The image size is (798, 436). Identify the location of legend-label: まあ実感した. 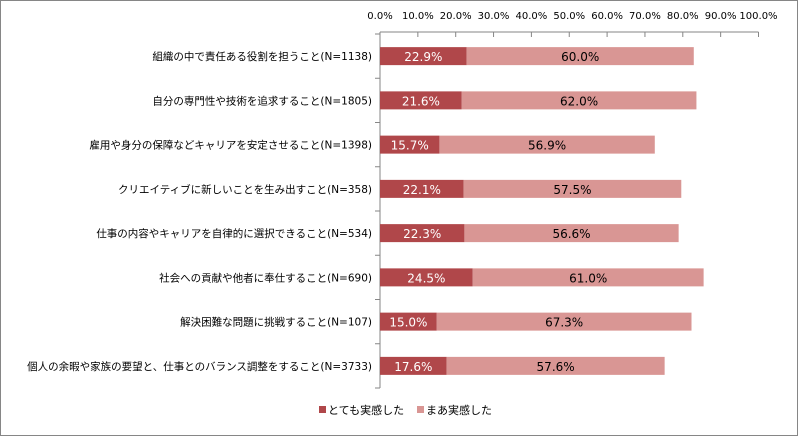
(459, 410).